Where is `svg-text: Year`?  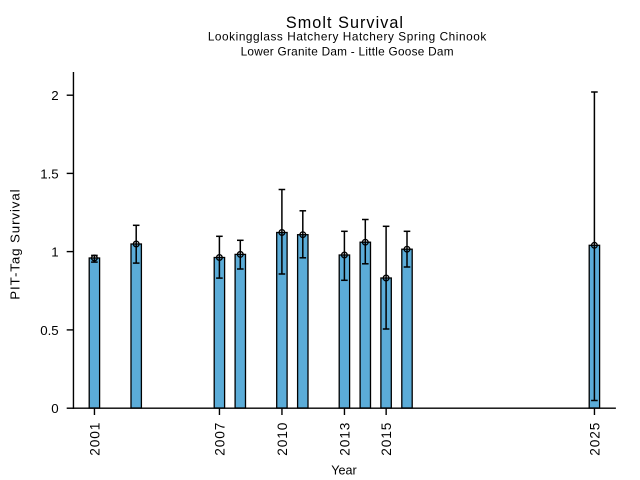
svg-text: Year is located at coordinates (343, 470).